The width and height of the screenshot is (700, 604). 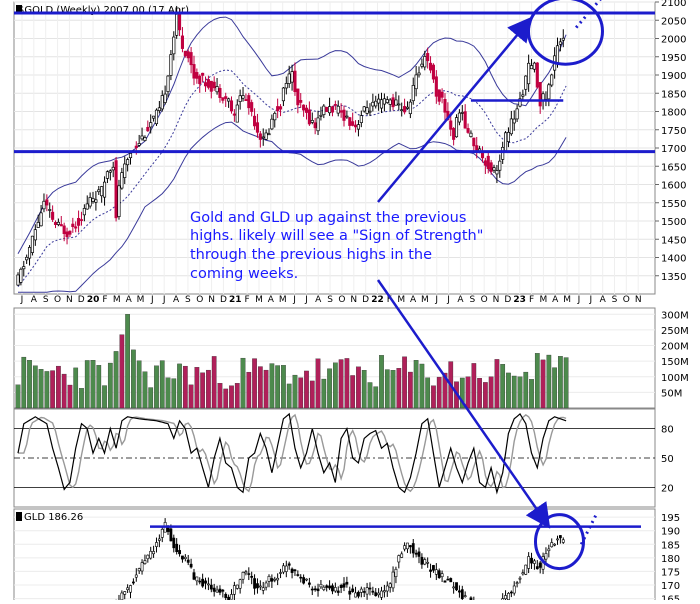 I want to click on arrow-to-gold-high, so click(x=455, y=109).